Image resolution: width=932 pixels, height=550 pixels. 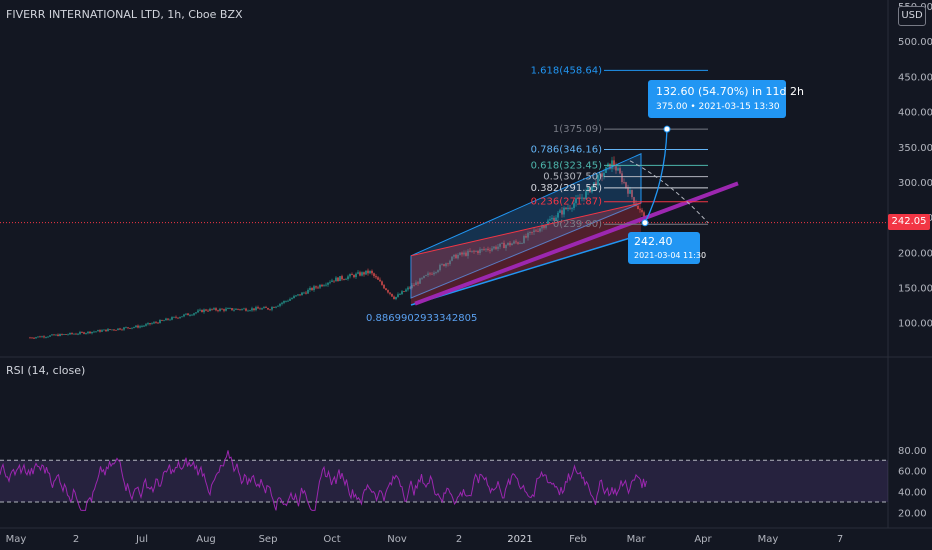 I want to click on channel-bottom, so click(x=526, y=269).